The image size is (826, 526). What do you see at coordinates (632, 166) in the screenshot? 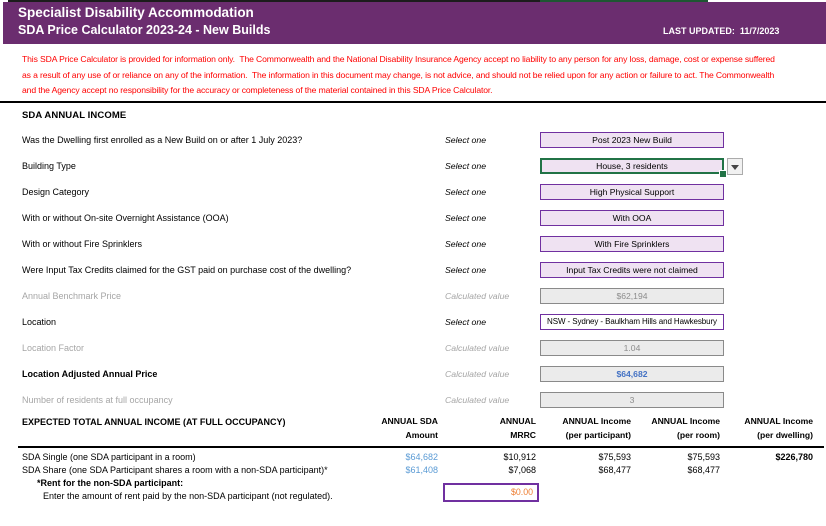
I see `building-type-select: House, 3 residents` at bounding box center [632, 166].